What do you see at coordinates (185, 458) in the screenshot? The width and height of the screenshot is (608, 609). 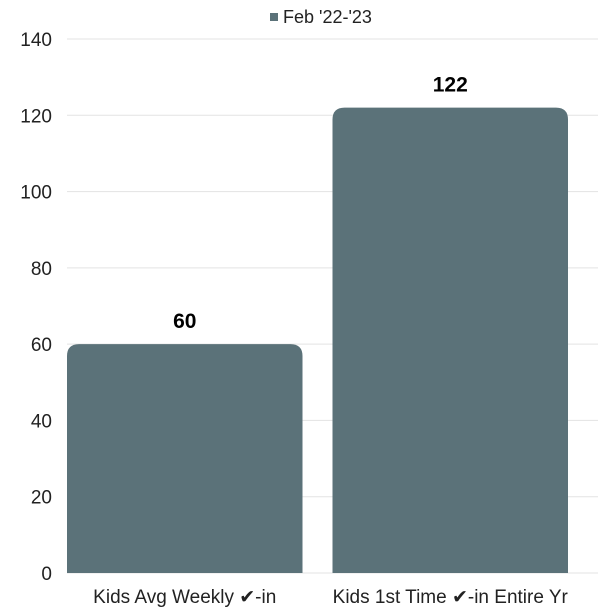 I see `bar` at bounding box center [185, 458].